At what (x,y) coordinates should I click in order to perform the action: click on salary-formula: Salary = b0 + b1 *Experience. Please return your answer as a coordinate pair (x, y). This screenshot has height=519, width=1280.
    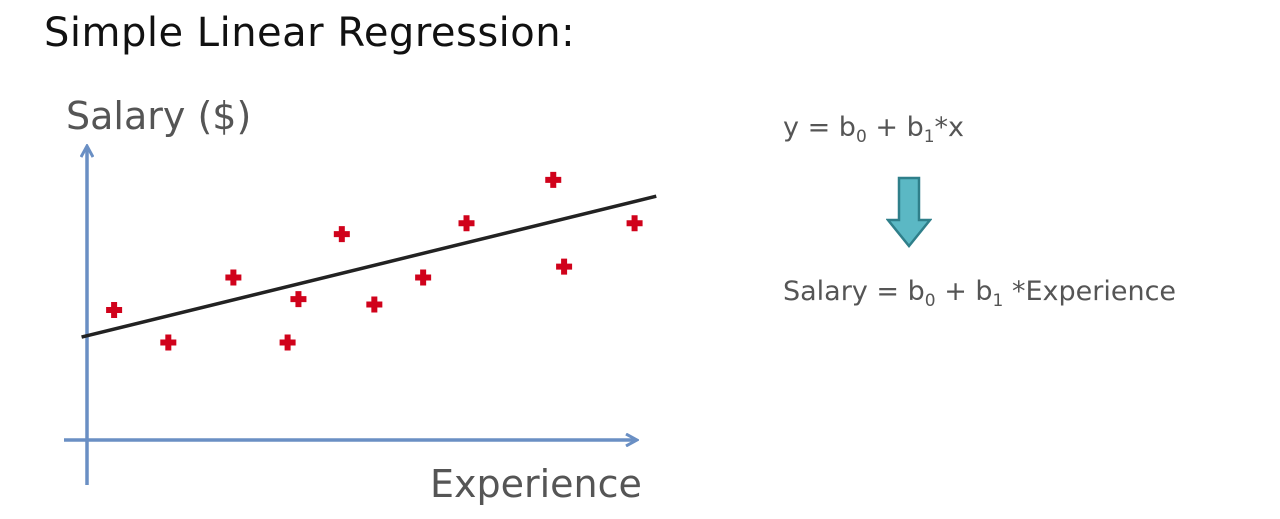
    Looking at the image, I should click on (980, 293).